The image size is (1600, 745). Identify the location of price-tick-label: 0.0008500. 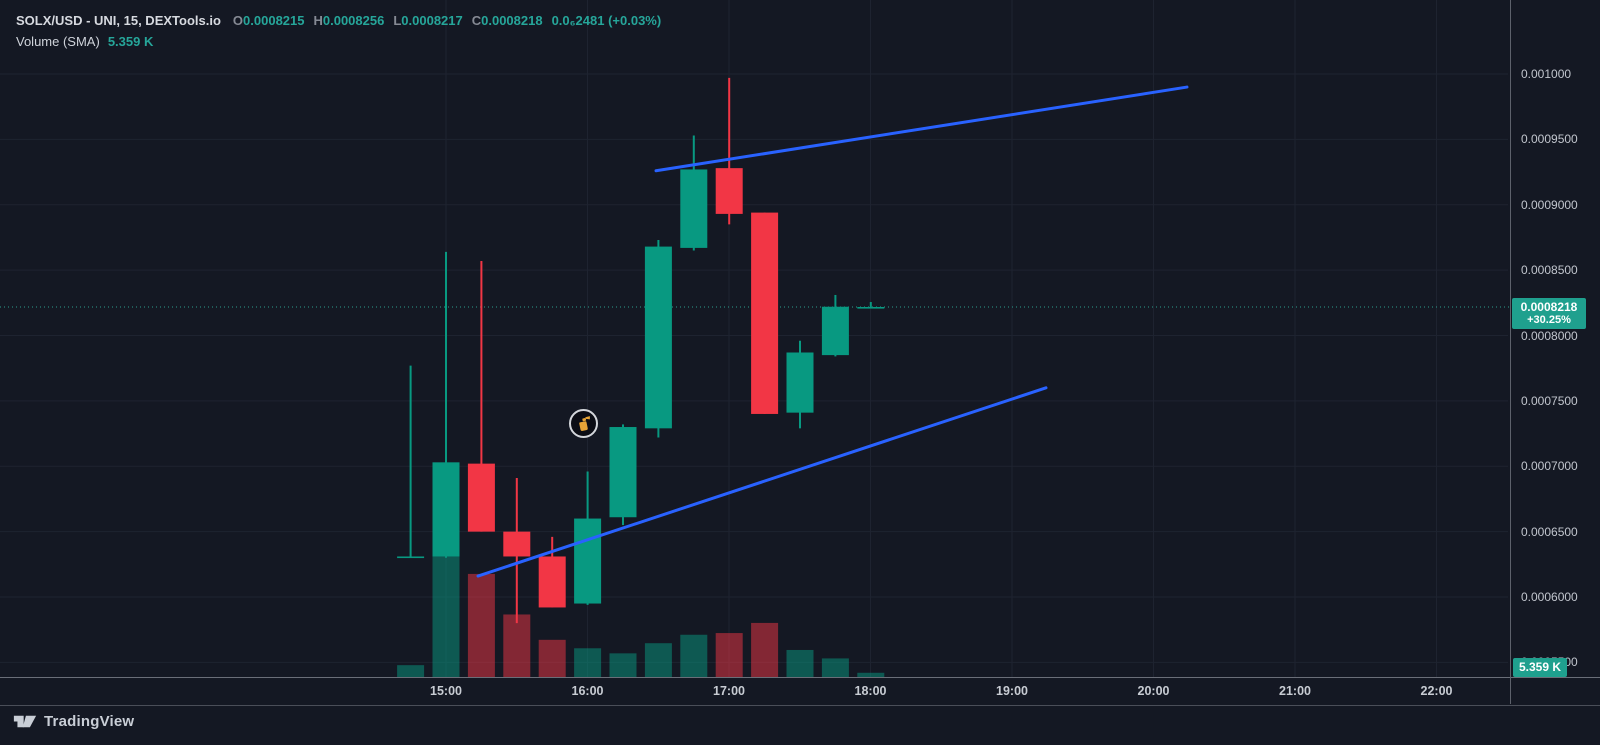
(1549, 270).